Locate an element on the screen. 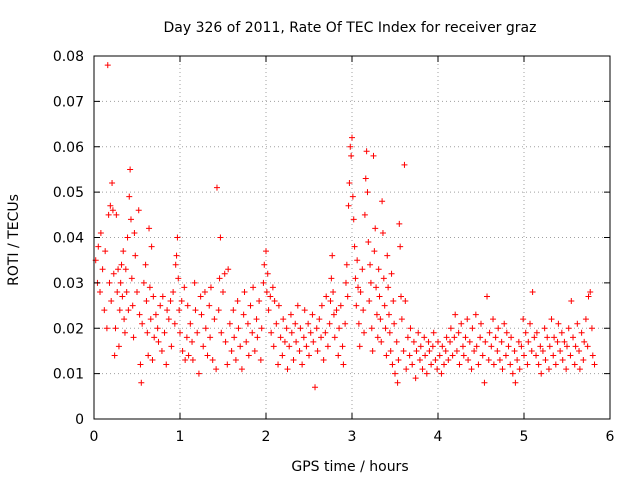 This screenshot has width=640, height=480. x-tick-label: 4 is located at coordinates (438, 437).